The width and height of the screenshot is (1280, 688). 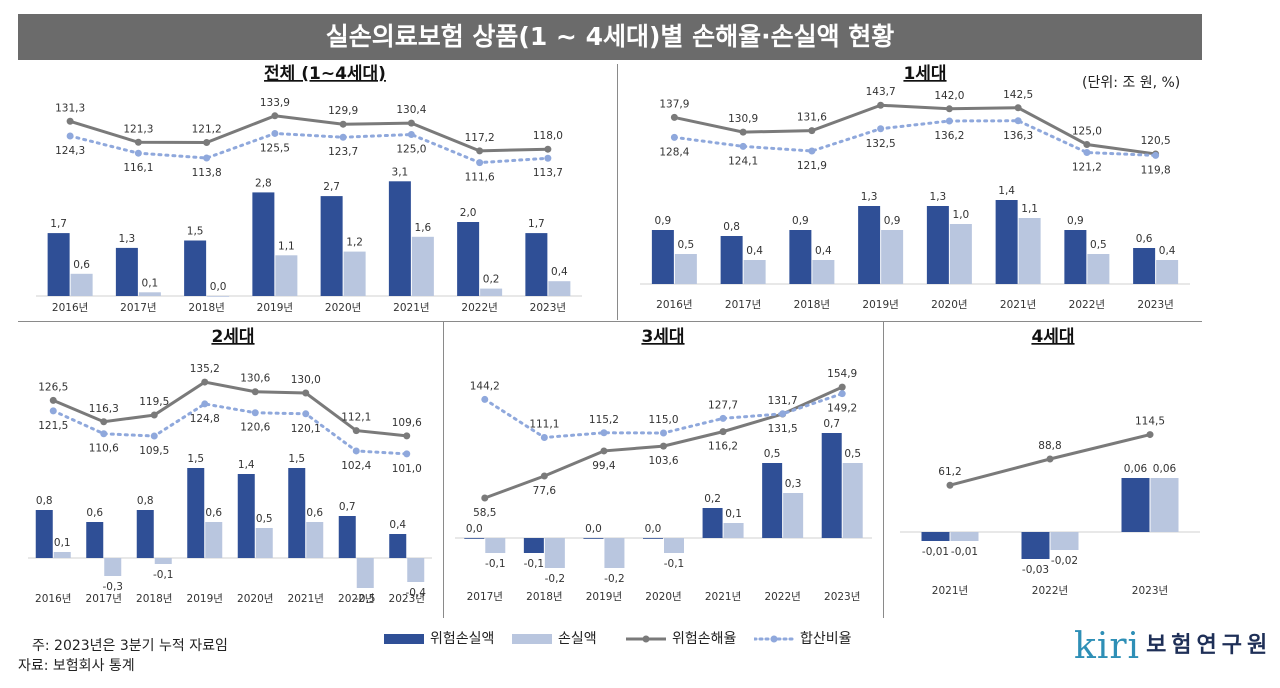 I want to click on footnotes: 주: 2023년은 3분기 누적 자료임 자료: 보험회사 통계, so click(x=123, y=656).